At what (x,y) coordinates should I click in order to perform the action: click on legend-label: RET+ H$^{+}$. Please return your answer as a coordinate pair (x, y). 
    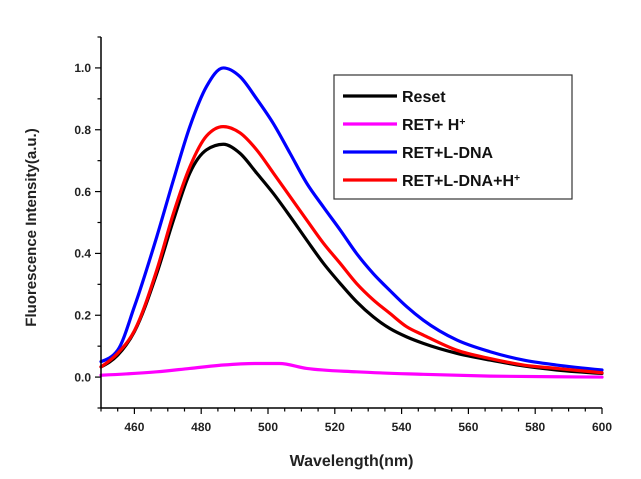
    Looking at the image, I should click on (434, 125).